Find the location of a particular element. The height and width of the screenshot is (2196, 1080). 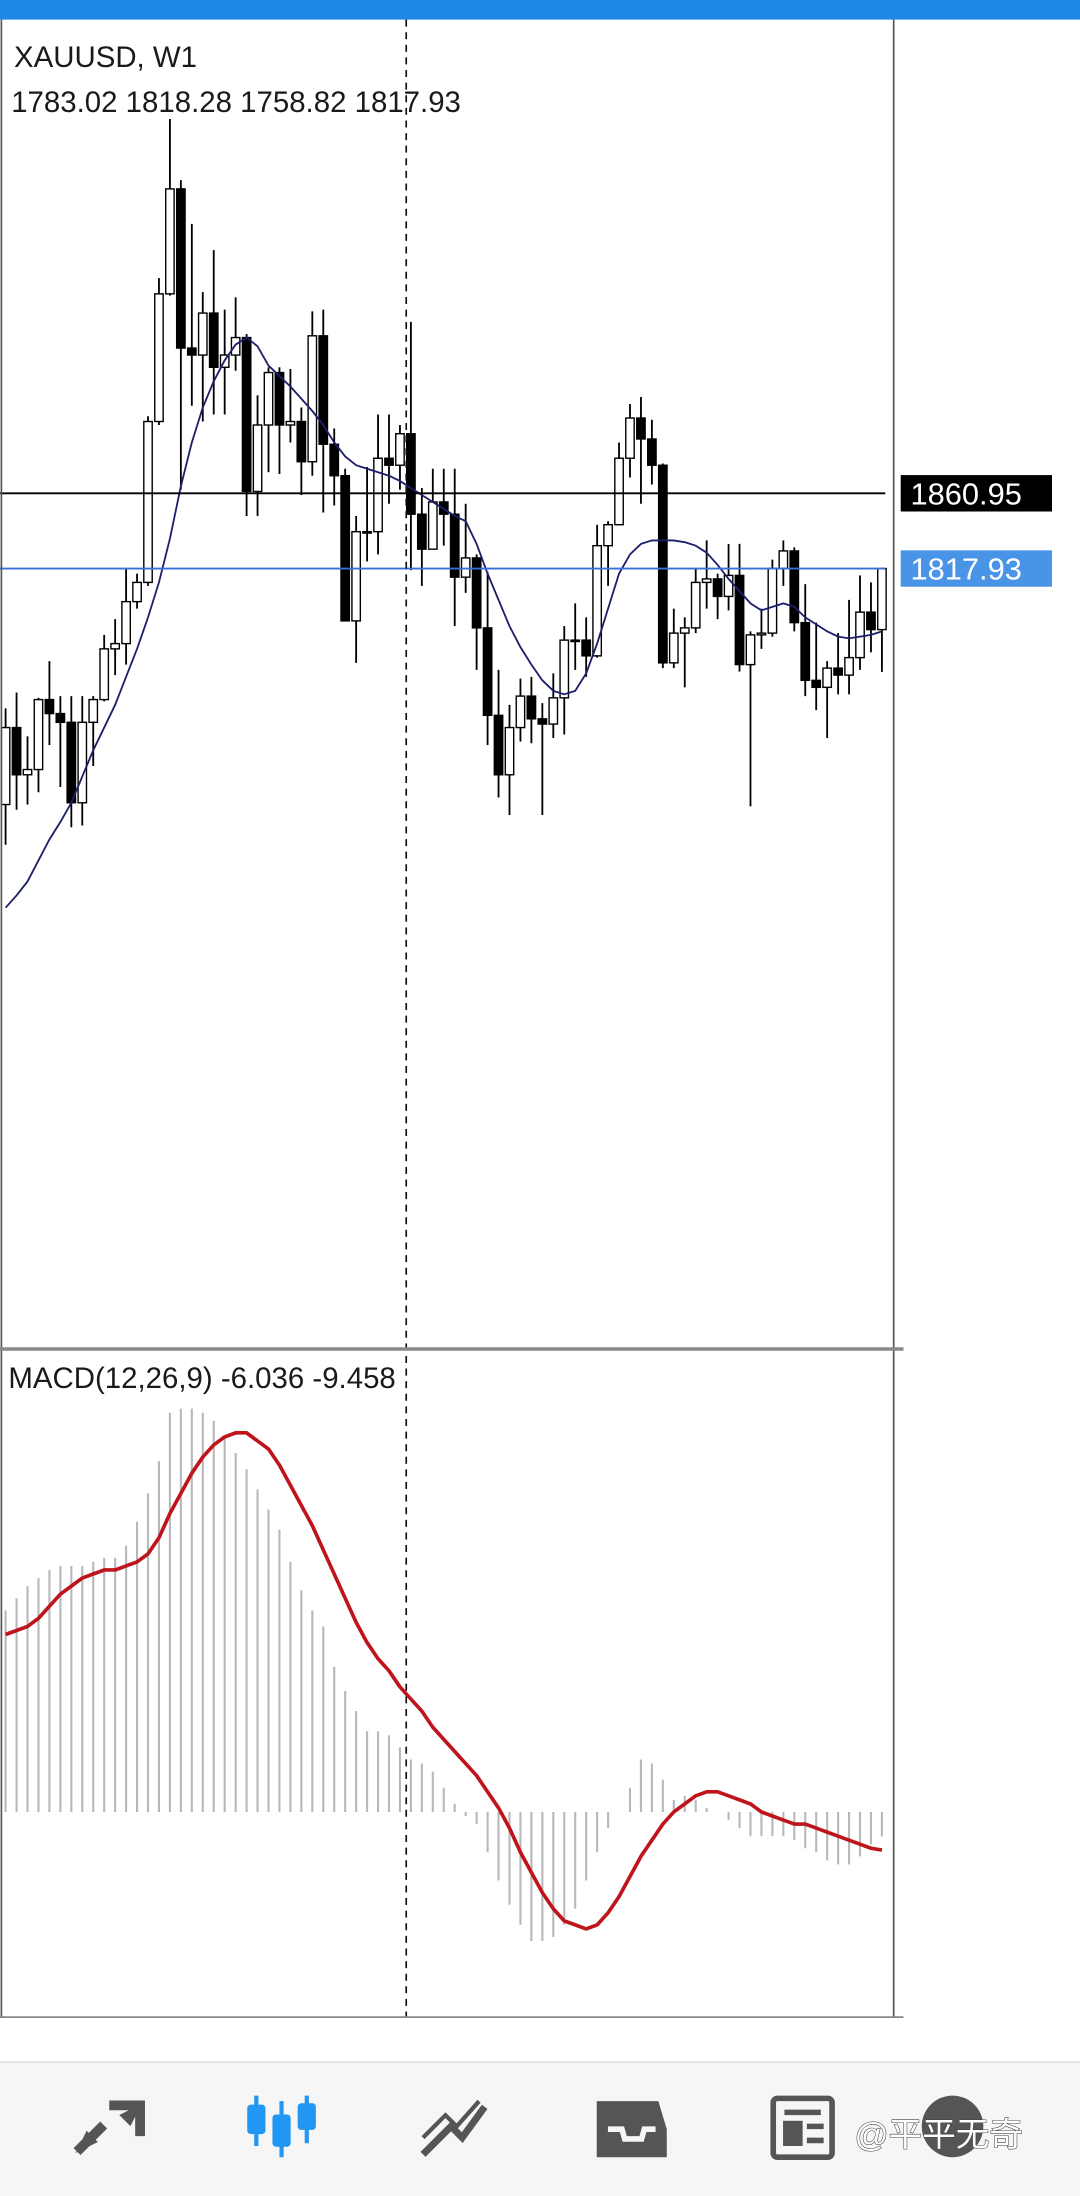

settings-icon is located at coordinates (952, 2126).